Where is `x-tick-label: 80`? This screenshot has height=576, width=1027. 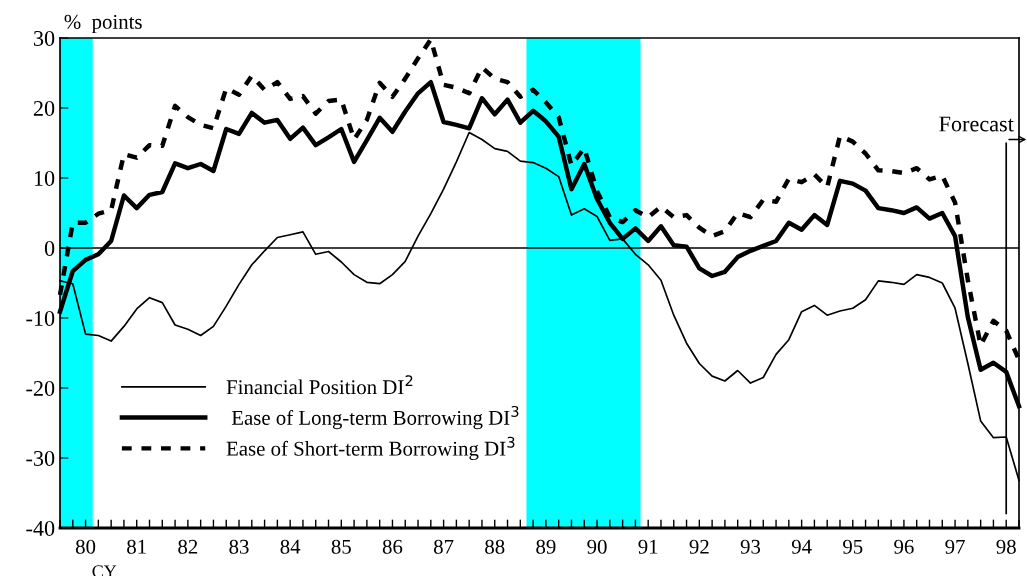
x-tick-label: 80 is located at coordinates (85, 546).